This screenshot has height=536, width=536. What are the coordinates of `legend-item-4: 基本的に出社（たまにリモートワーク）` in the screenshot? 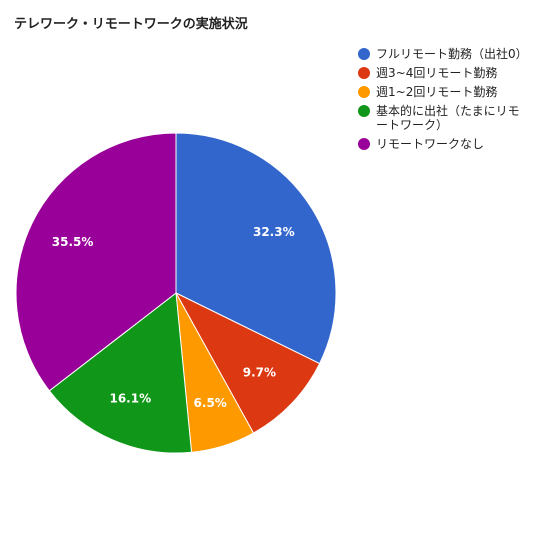 It's located at (444, 118).